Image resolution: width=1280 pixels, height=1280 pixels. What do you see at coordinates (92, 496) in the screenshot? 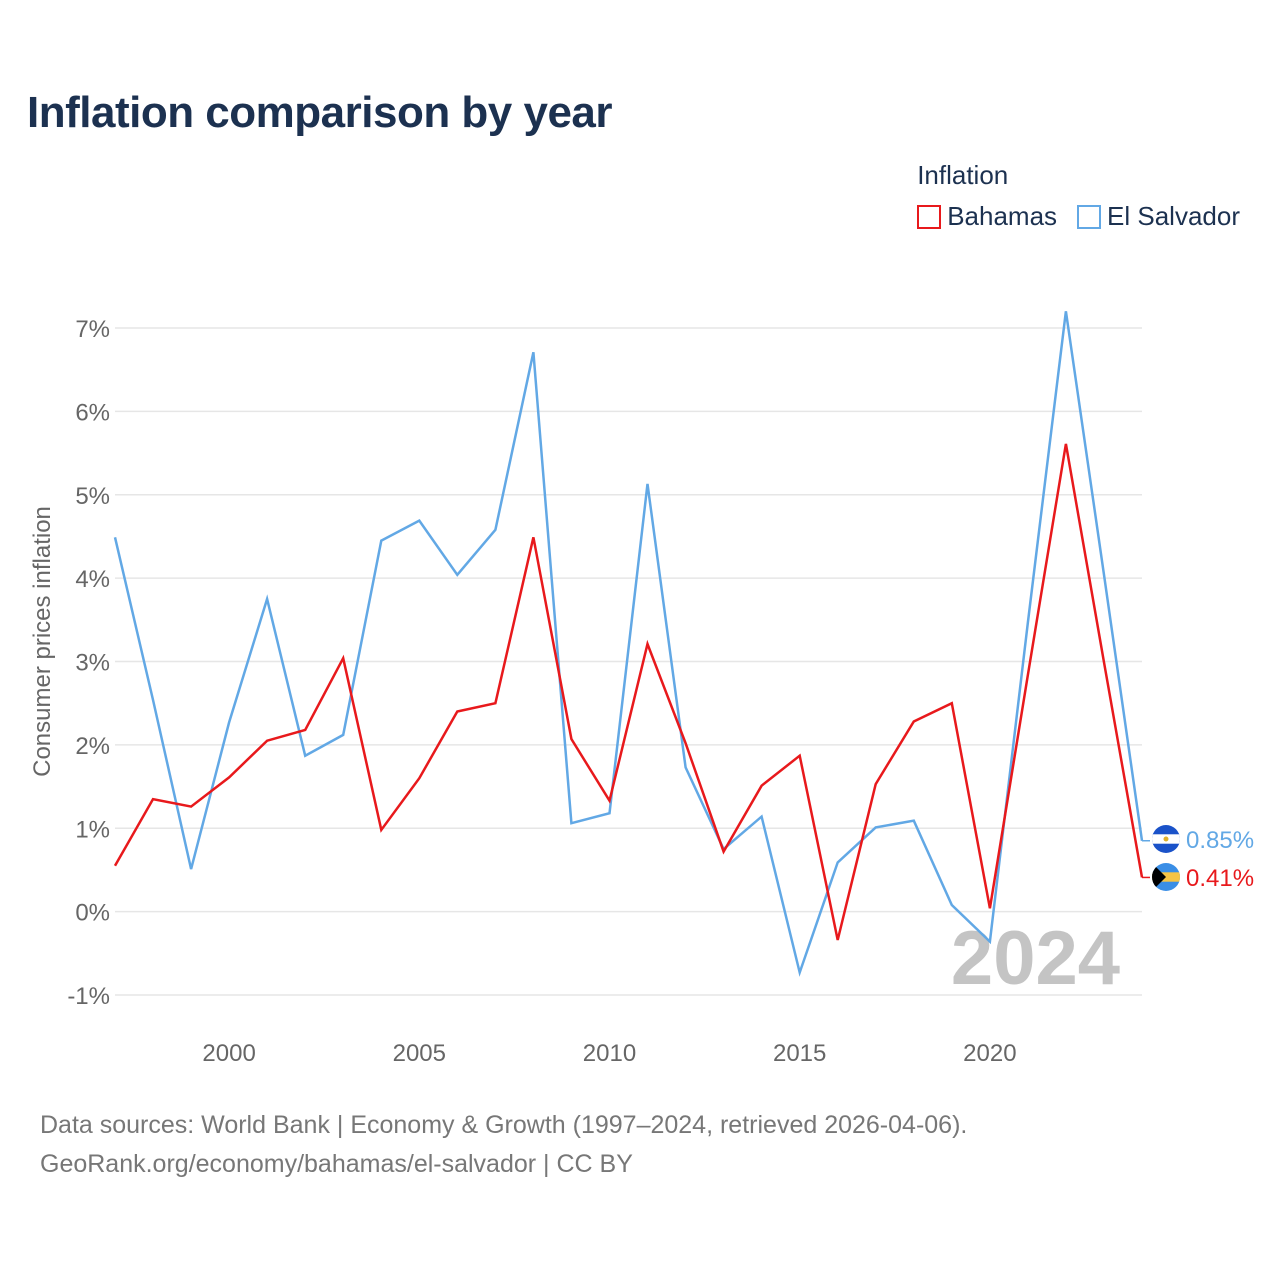
I see `y-tick-label: 5%` at bounding box center [92, 496].